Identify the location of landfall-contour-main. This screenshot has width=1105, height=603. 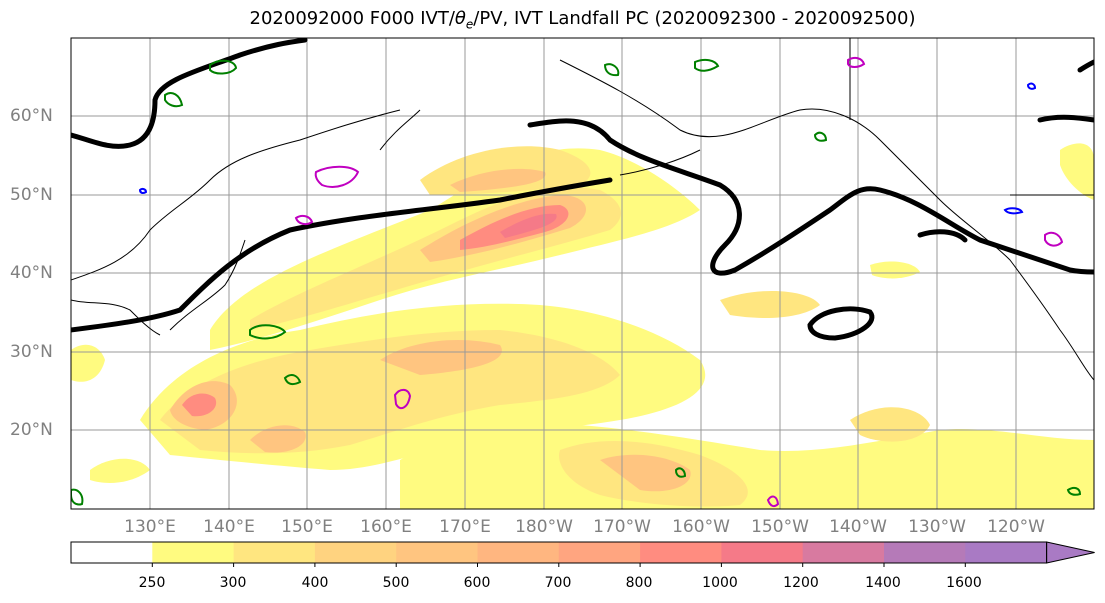
(342, 255).